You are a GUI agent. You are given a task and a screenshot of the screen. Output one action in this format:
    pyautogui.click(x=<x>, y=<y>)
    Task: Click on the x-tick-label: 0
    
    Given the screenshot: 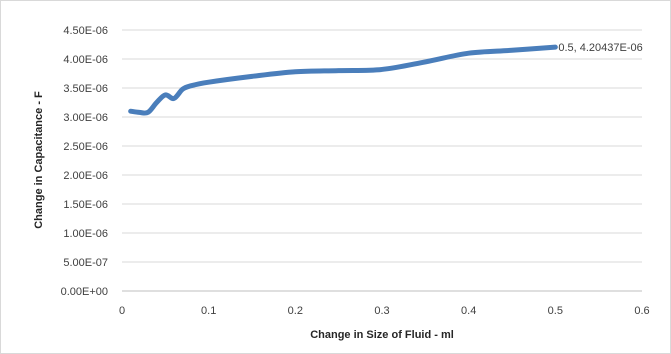 What is the action you would take?
    pyautogui.click(x=122, y=311)
    